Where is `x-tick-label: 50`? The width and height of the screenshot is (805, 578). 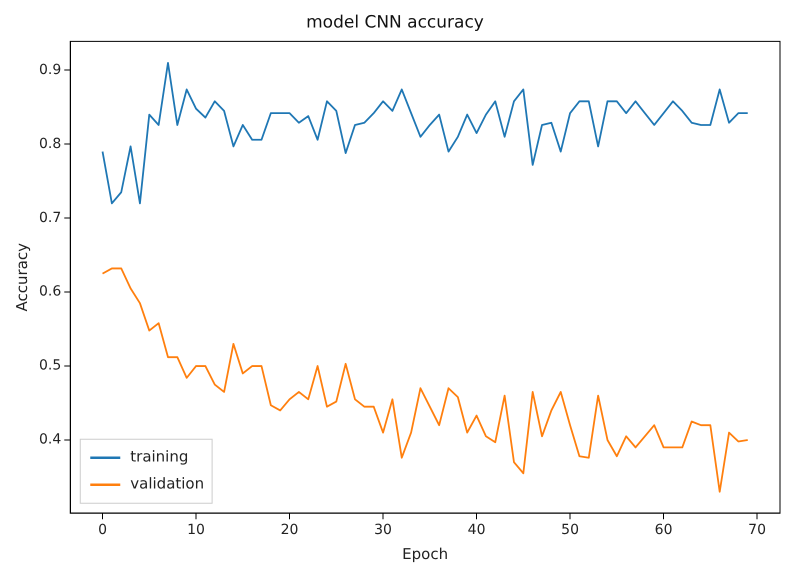
x-tick-label: 50 is located at coordinates (570, 530).